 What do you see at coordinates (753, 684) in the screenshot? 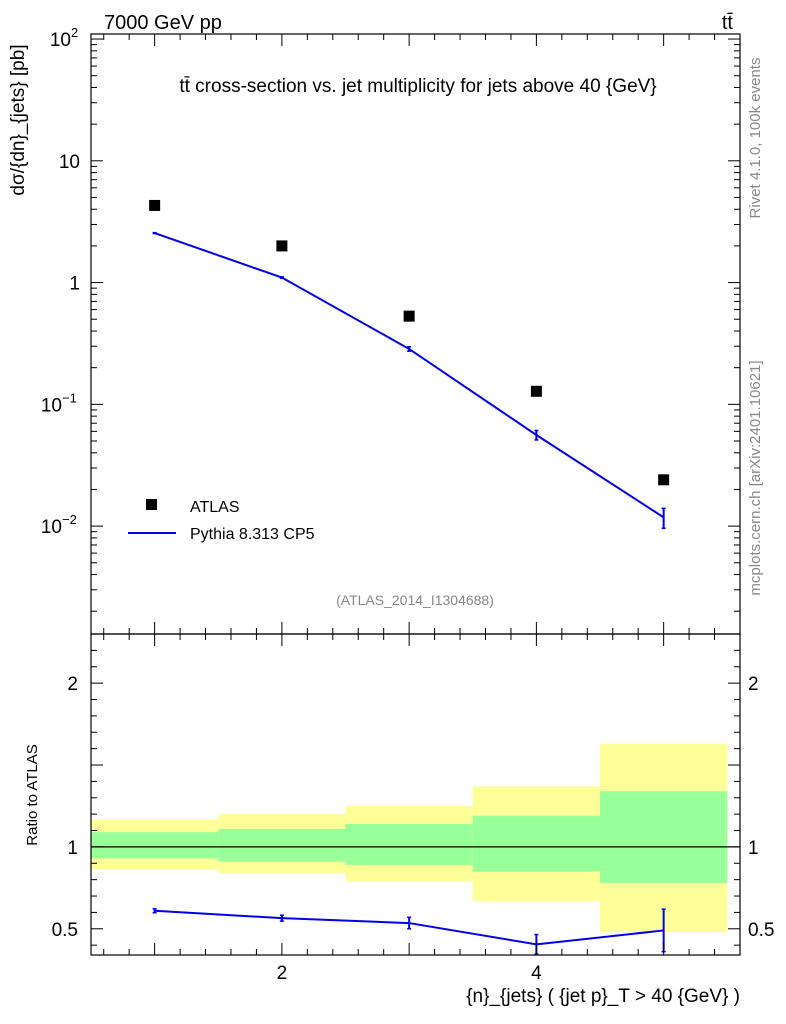
I see `ratio-y-tick-label-right: 2` at bounding box center [753, 684].